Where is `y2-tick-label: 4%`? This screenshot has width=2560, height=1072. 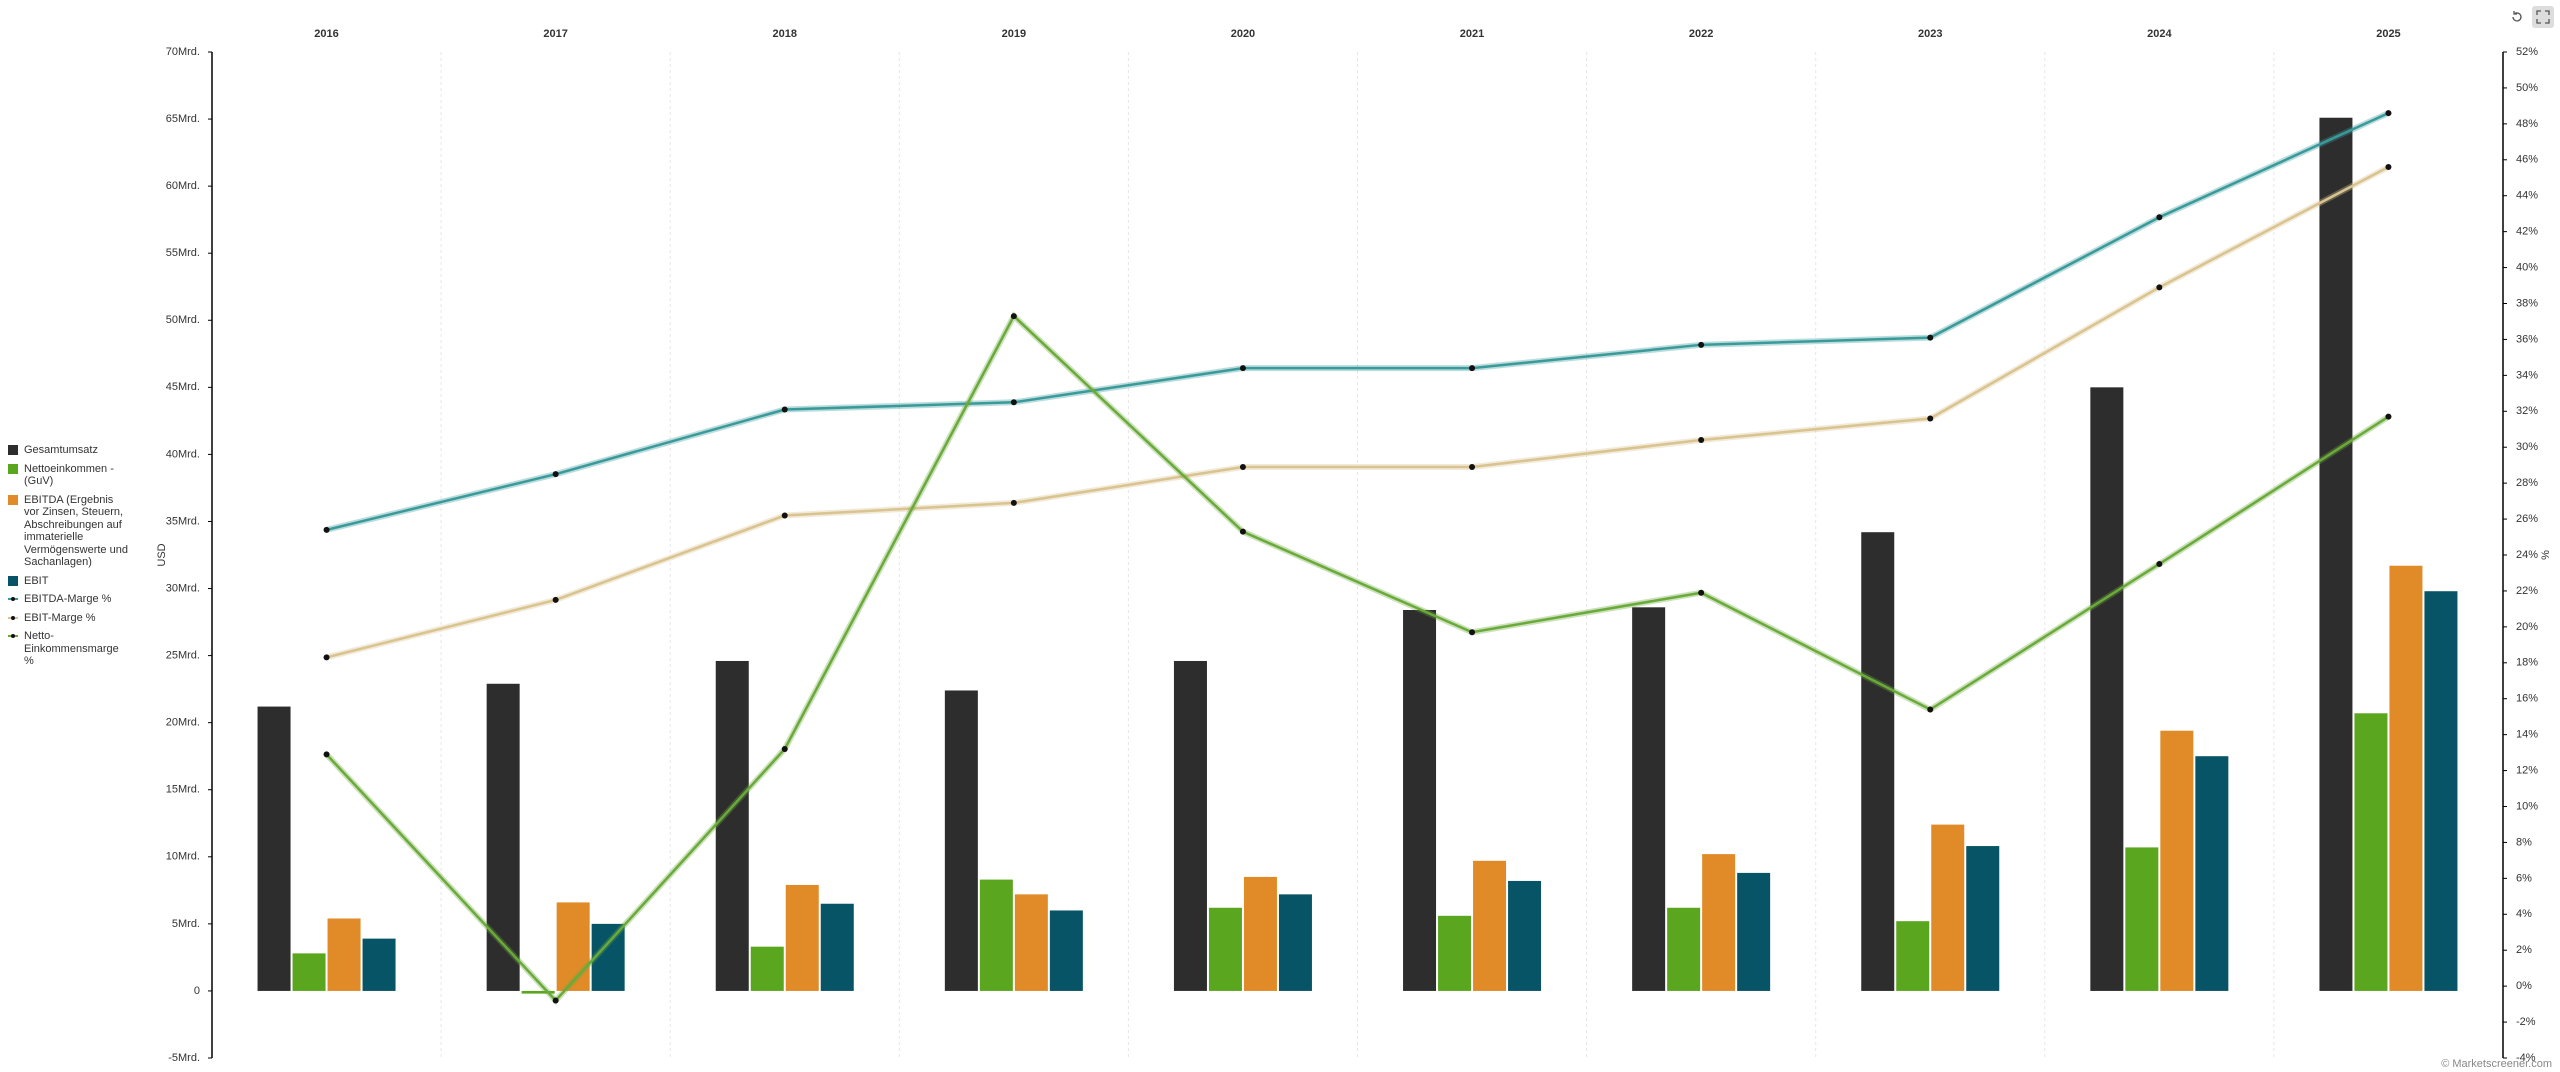
y2-tick-label: 4% is located at coordinates (2524, 914).